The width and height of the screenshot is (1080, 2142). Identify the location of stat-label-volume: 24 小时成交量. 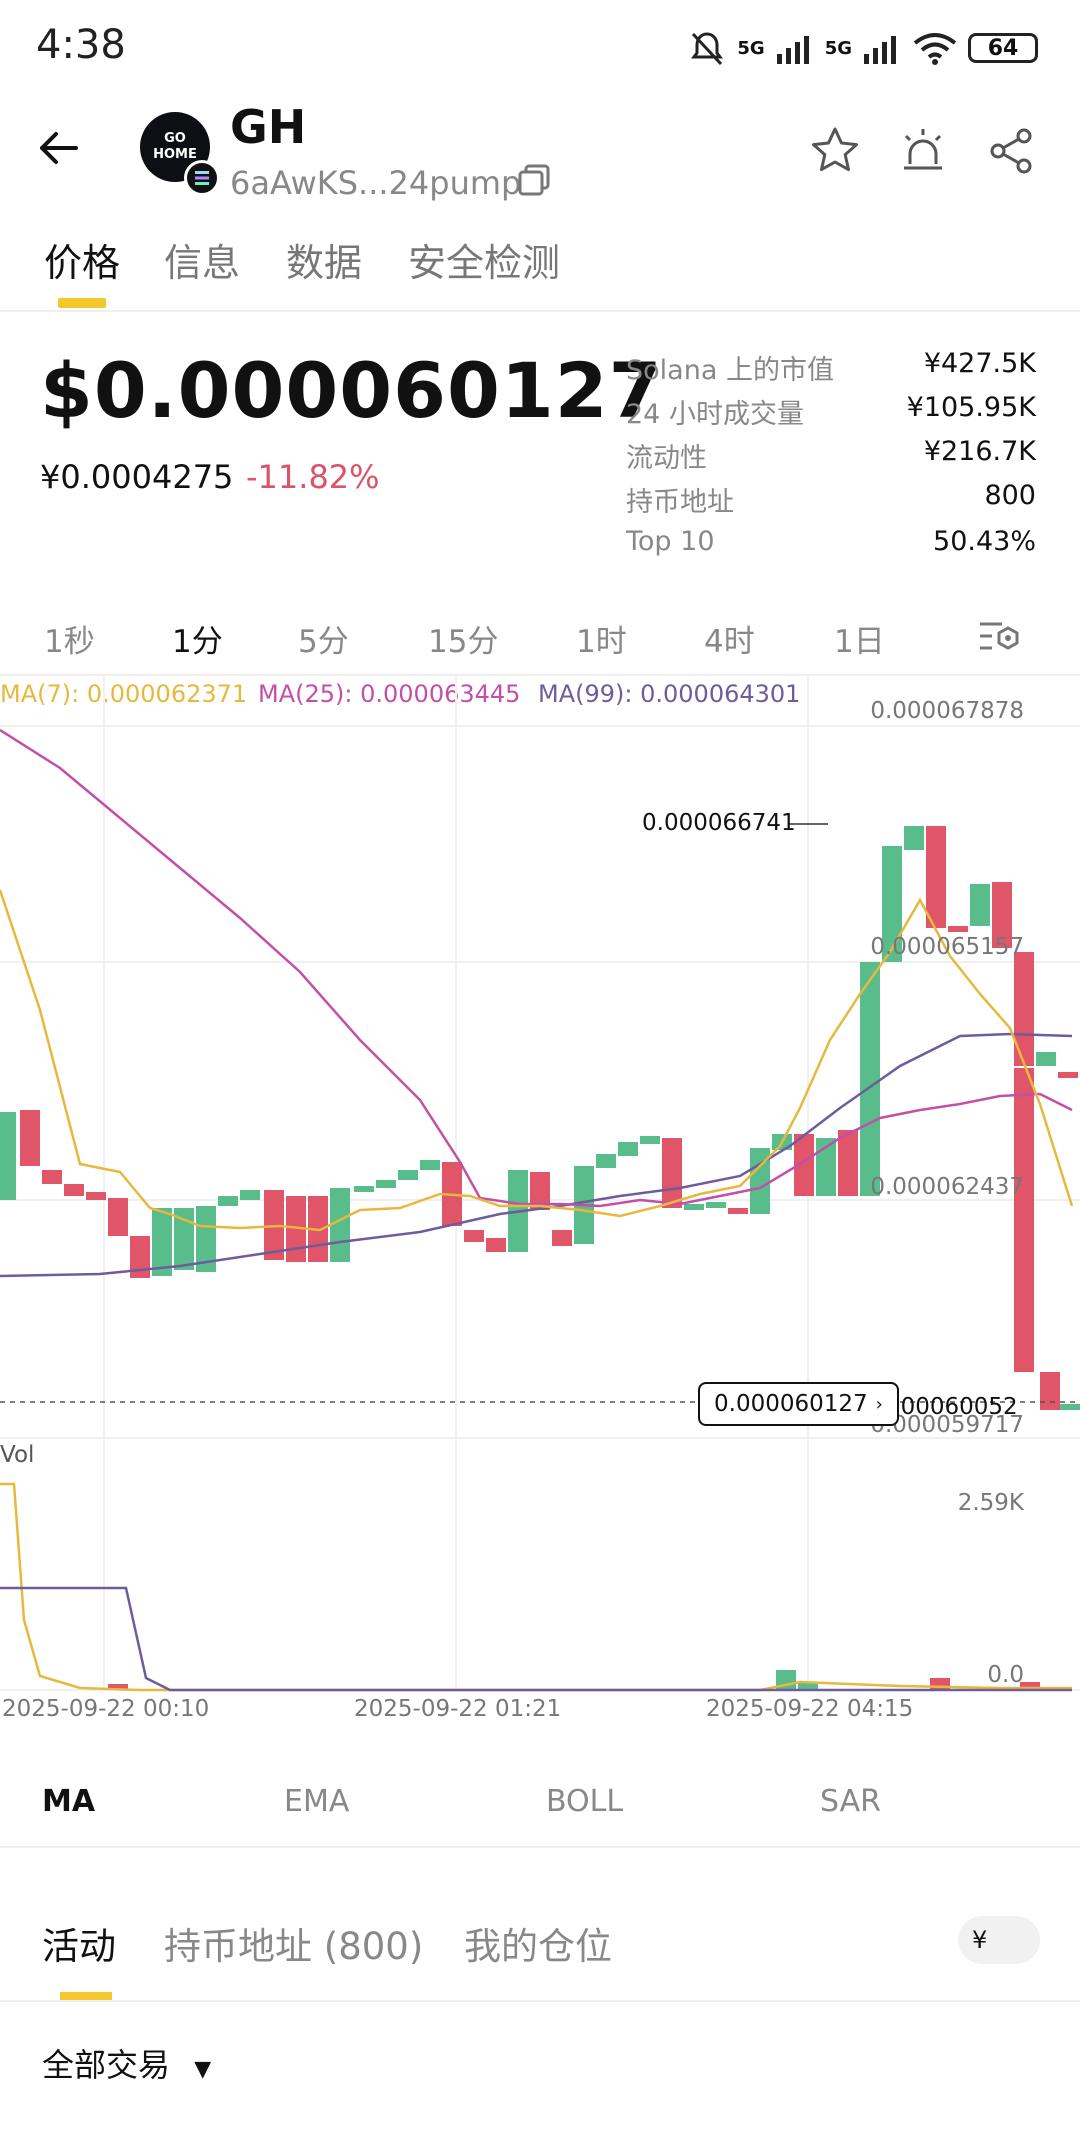
(715, 414).